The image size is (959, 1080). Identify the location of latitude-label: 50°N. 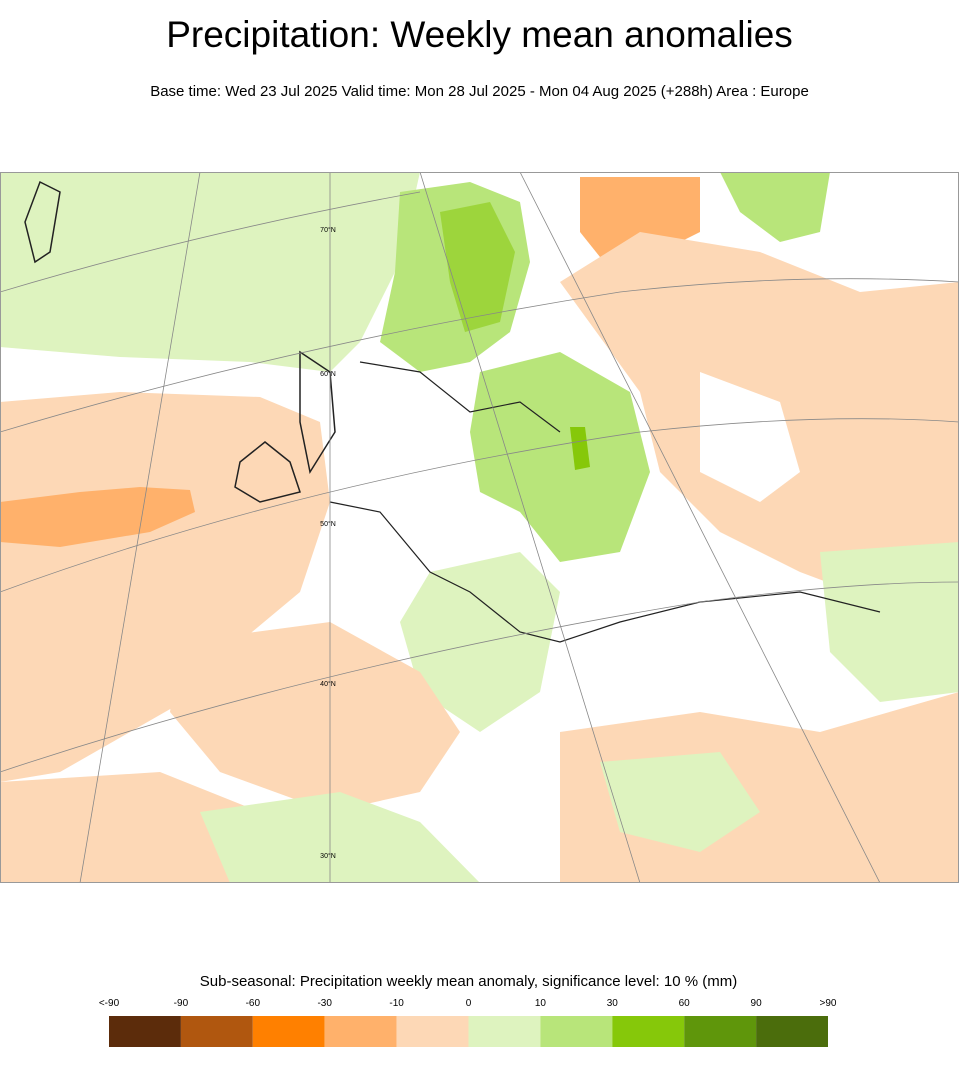
(328, 524).